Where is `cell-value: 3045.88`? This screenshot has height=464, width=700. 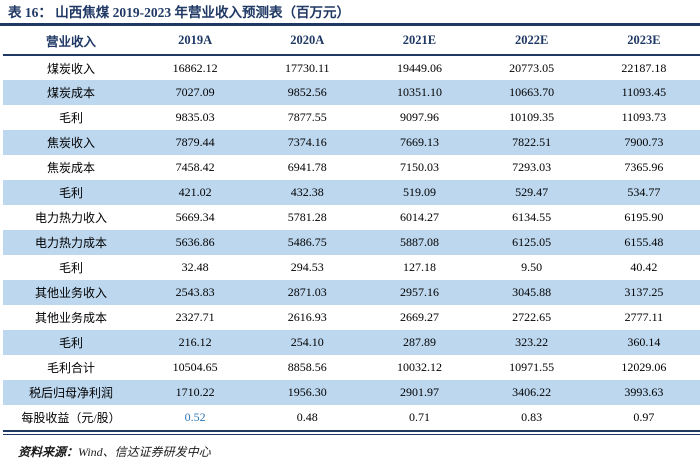
cell-value: 3045.88 is located at coordinates (532, 292).